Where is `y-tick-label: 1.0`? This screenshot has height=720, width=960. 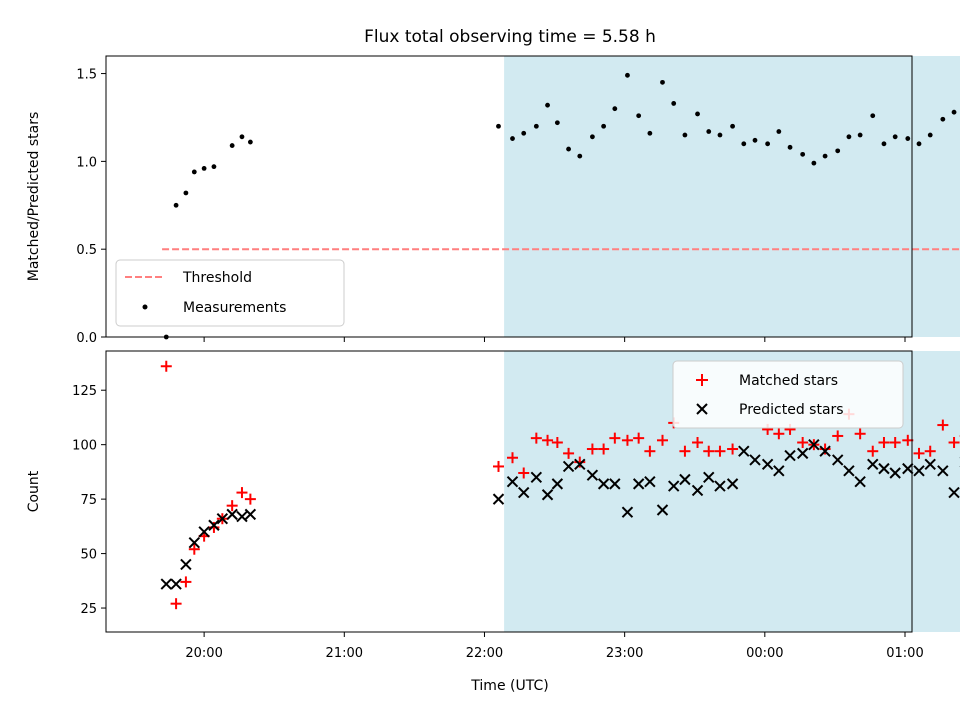
y-tick-label: 1.0 is located at coordinates (86, 162).